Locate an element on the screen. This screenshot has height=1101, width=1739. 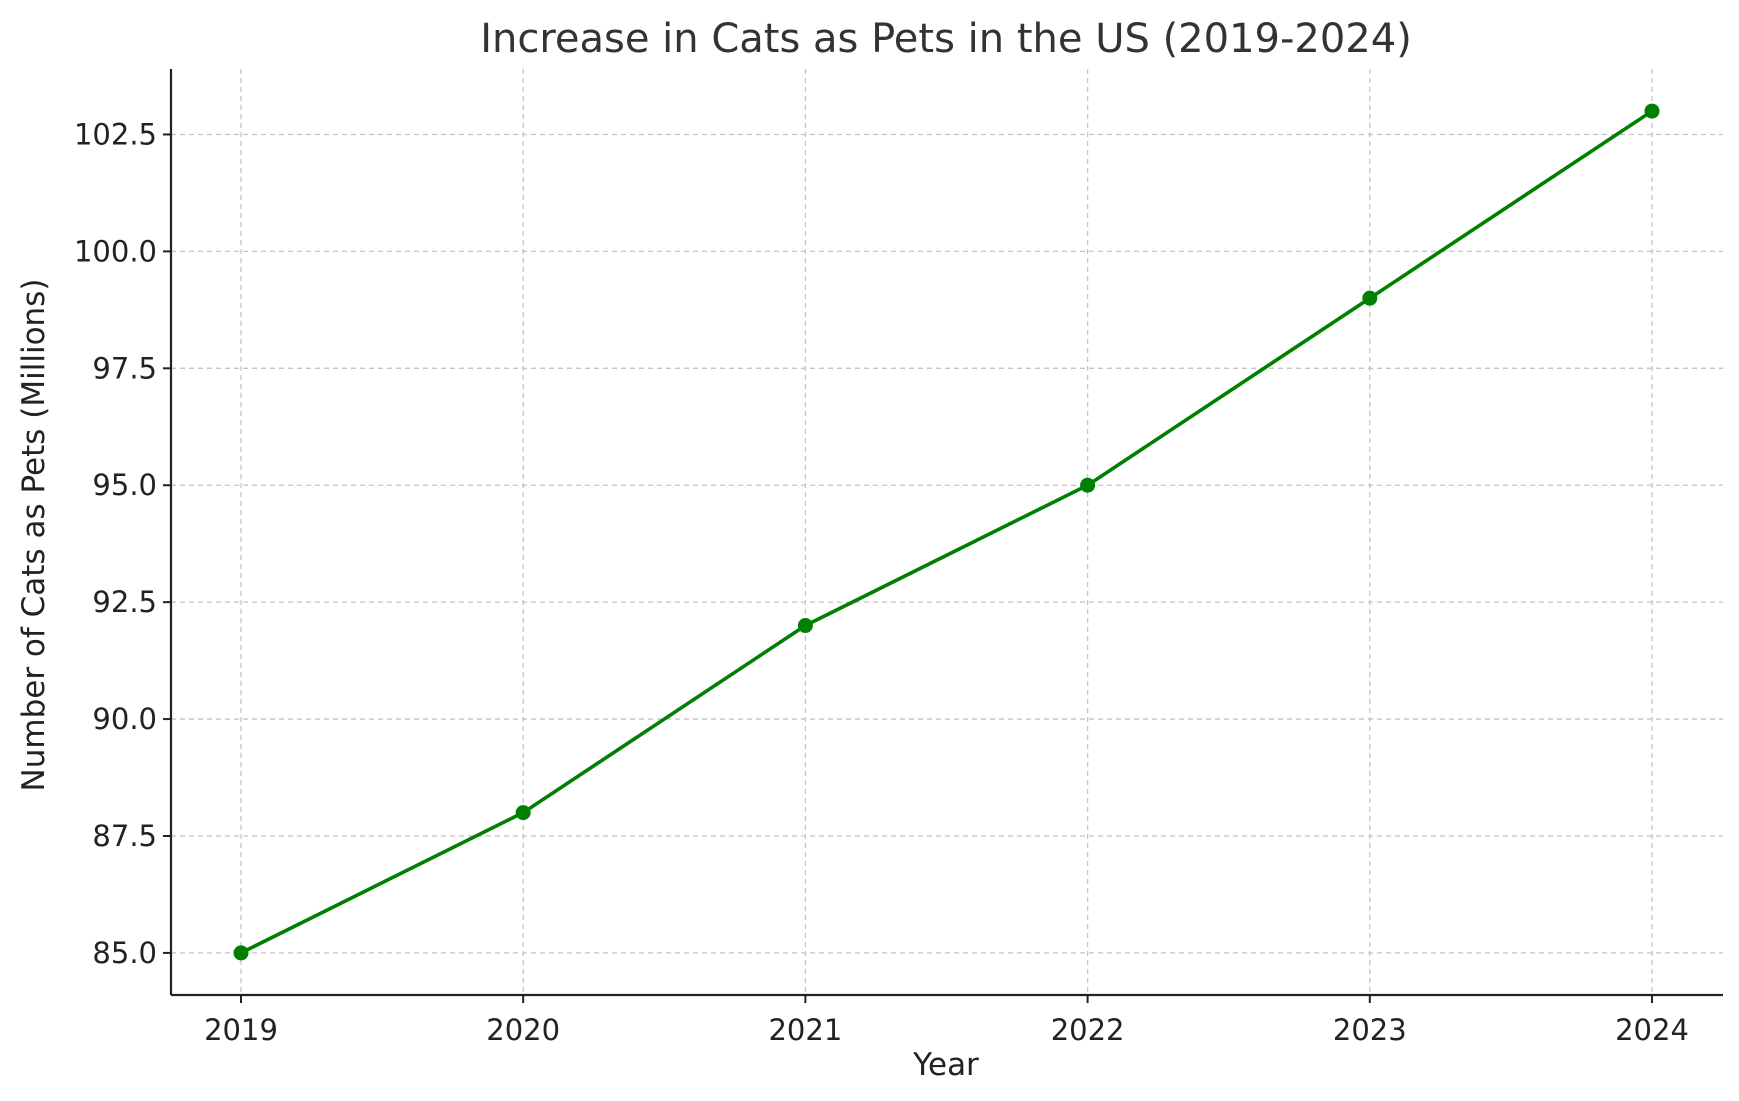
x-tick-label: 2023 is located at coordinates (1370, 1030).